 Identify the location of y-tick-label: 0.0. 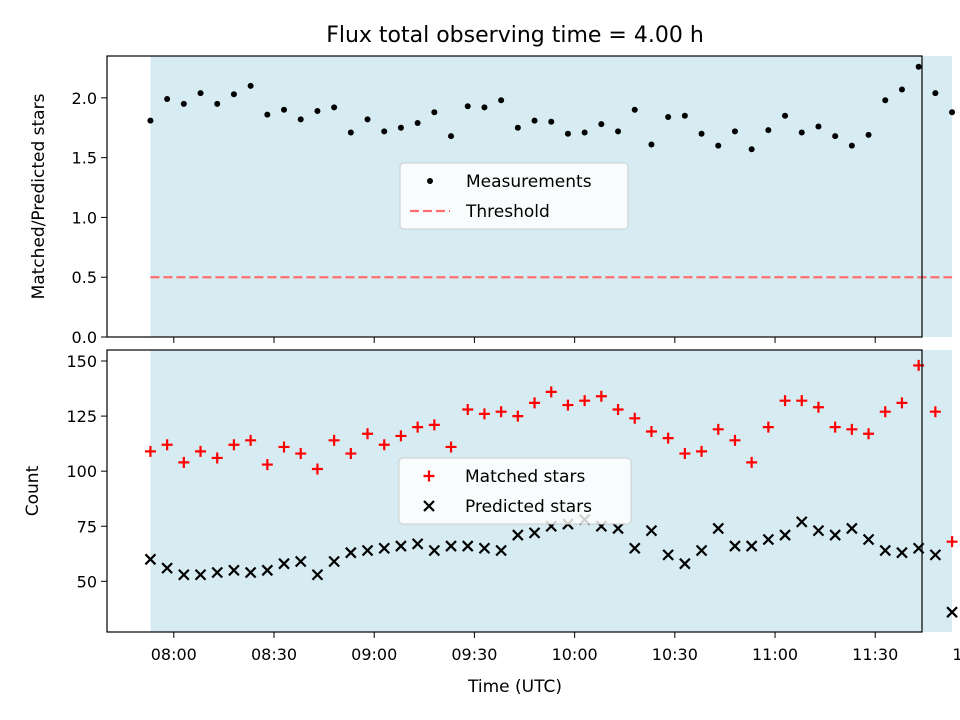
(84, 337).